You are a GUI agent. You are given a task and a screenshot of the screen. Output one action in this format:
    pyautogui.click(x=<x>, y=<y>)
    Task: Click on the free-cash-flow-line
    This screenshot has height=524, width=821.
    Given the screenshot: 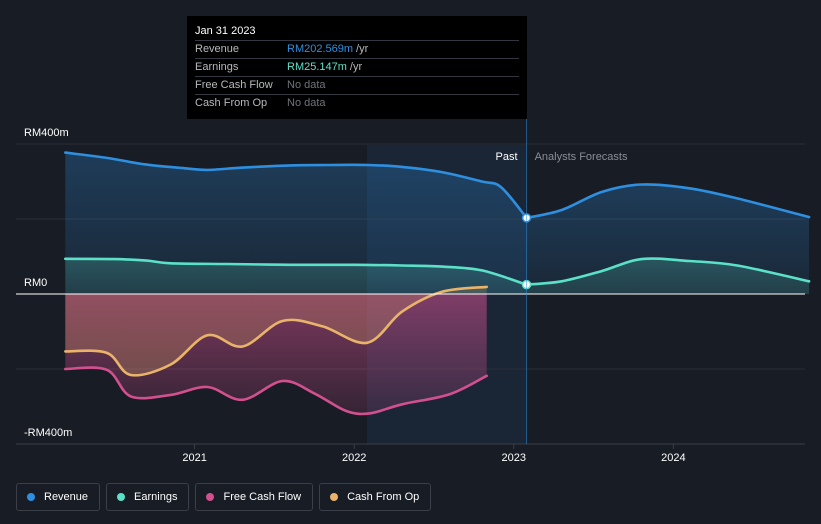 What is the action you would take?
    pyautogui.click(x=276, y=391)
    